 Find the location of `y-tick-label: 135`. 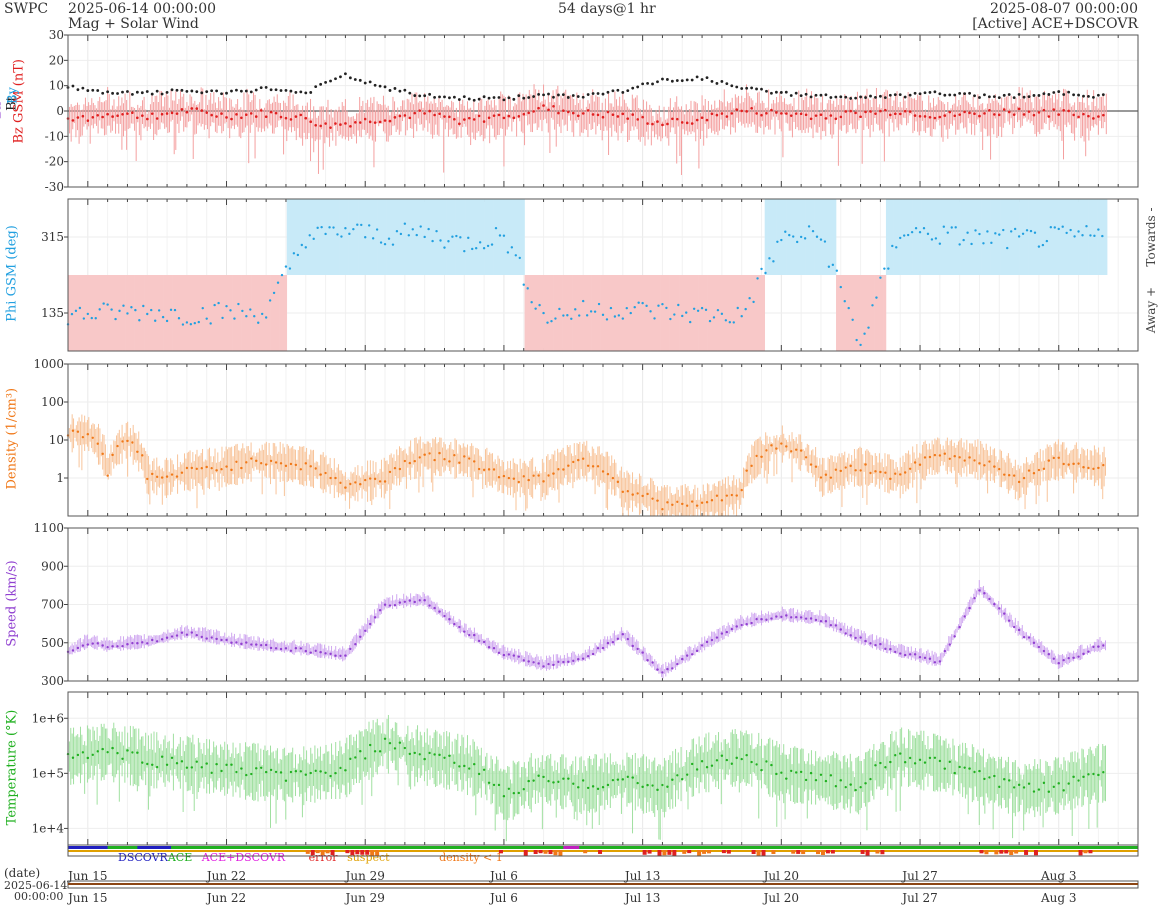

y-tick-label: 135 is located at coordinates (52, 313).